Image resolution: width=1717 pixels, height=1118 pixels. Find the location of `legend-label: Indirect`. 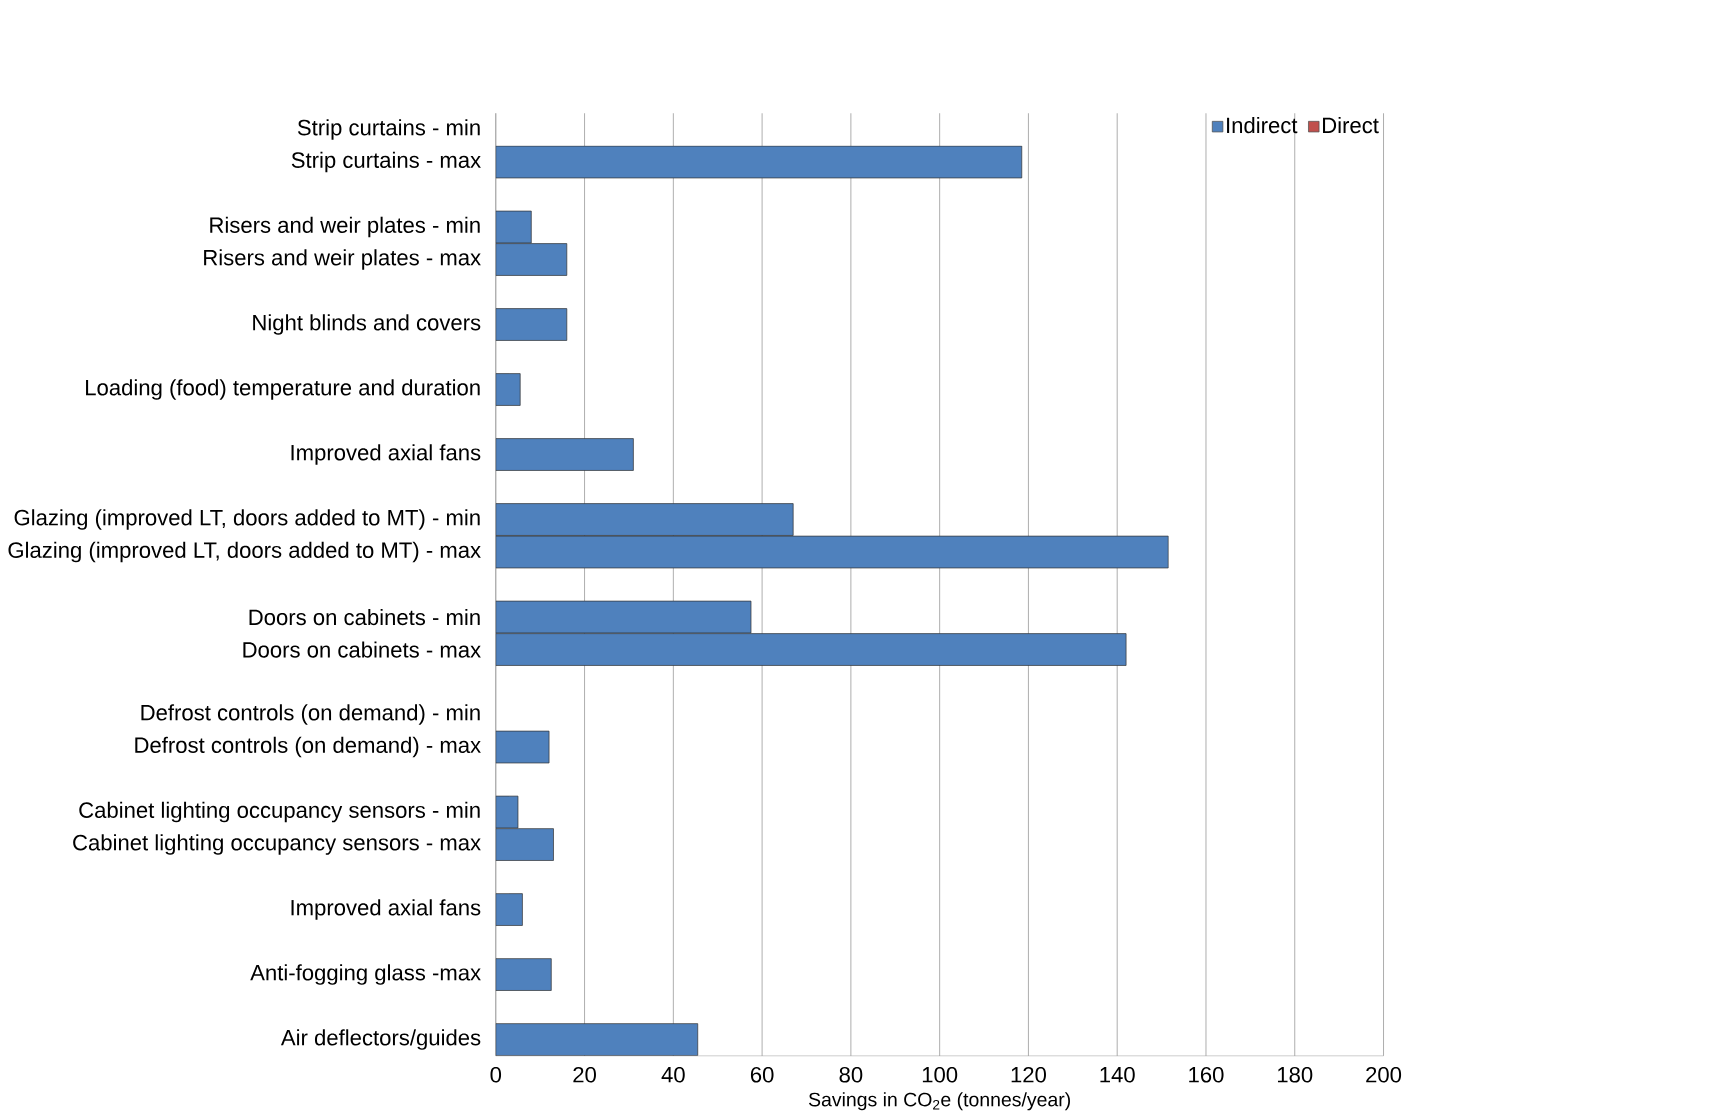

legend-label: Indirect is located at coordinates (1262, 125).